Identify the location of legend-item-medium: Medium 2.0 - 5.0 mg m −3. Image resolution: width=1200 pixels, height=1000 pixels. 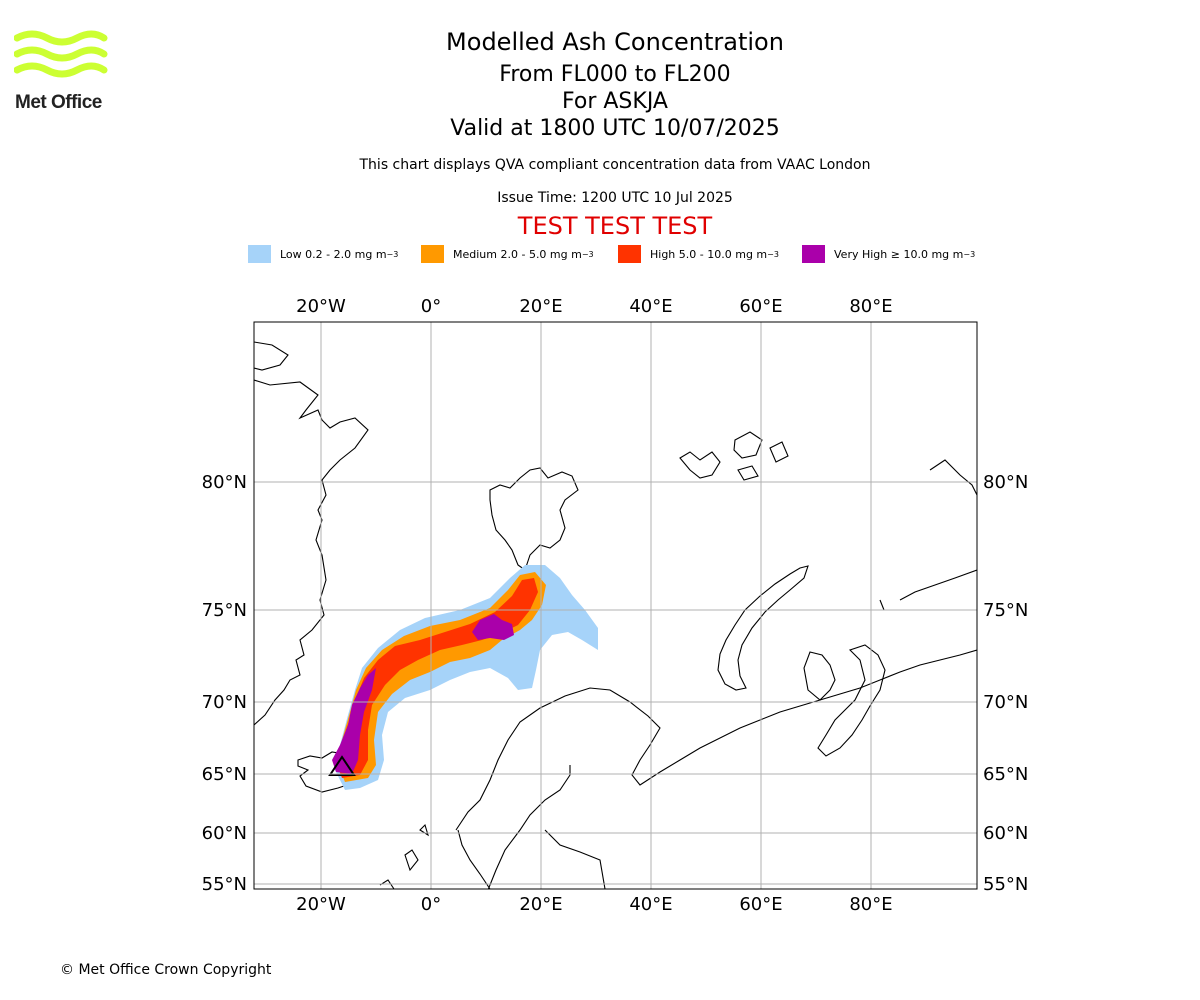
(507, 254).